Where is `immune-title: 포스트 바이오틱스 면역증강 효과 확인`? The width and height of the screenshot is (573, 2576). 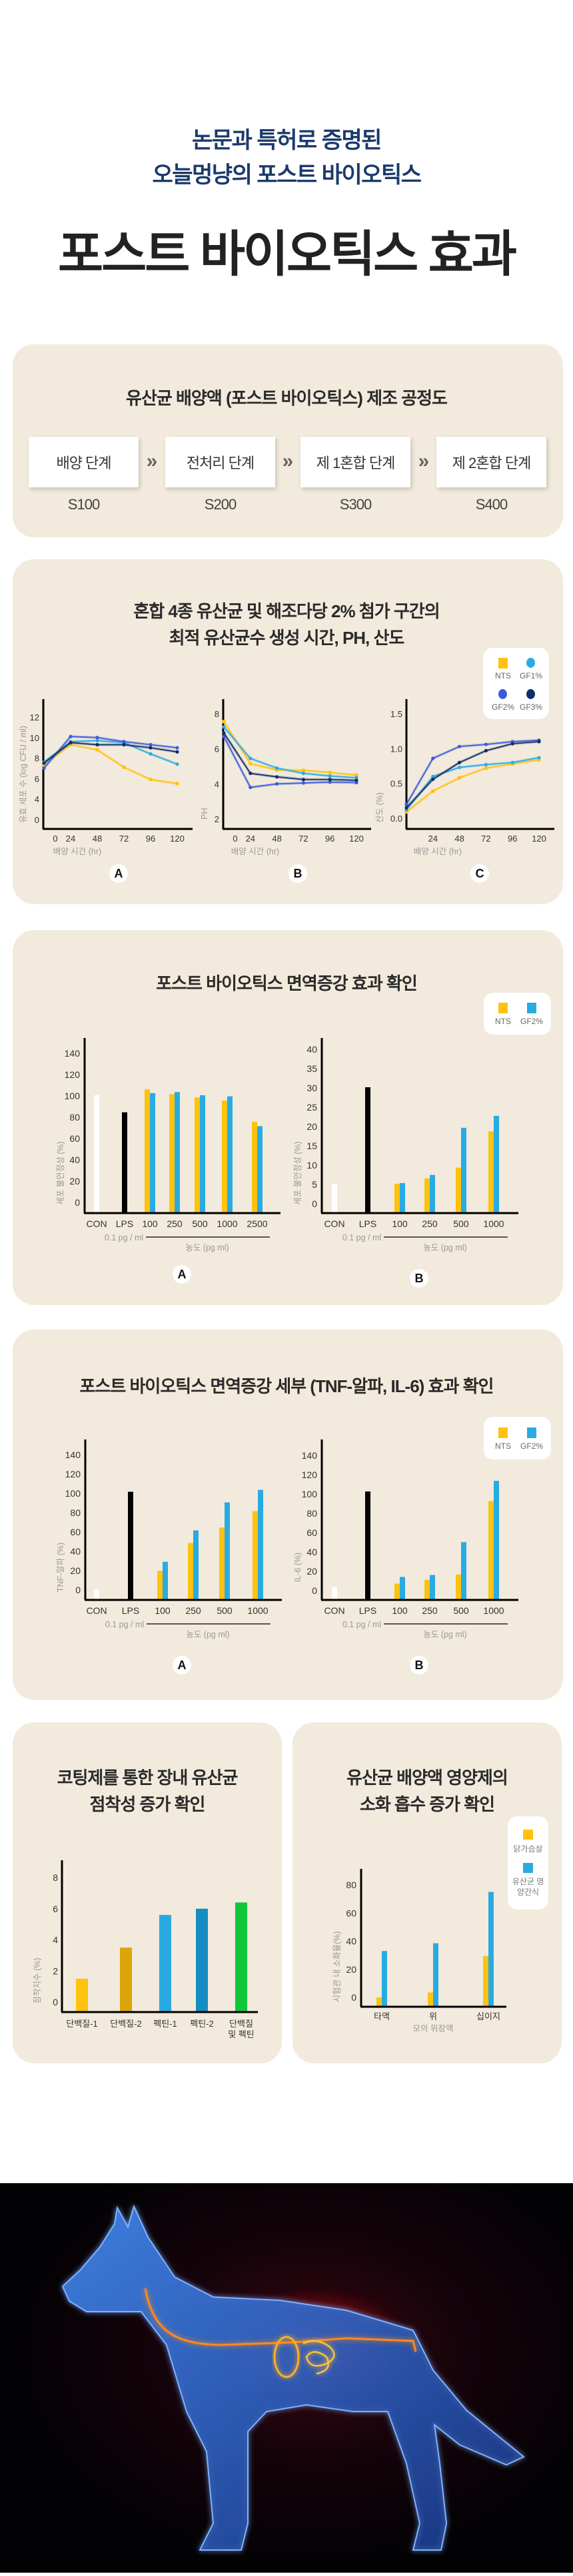 immune-title: 포스트 바이오틱스 면역증강 효과 확인 is located at coordinates (287, 983).